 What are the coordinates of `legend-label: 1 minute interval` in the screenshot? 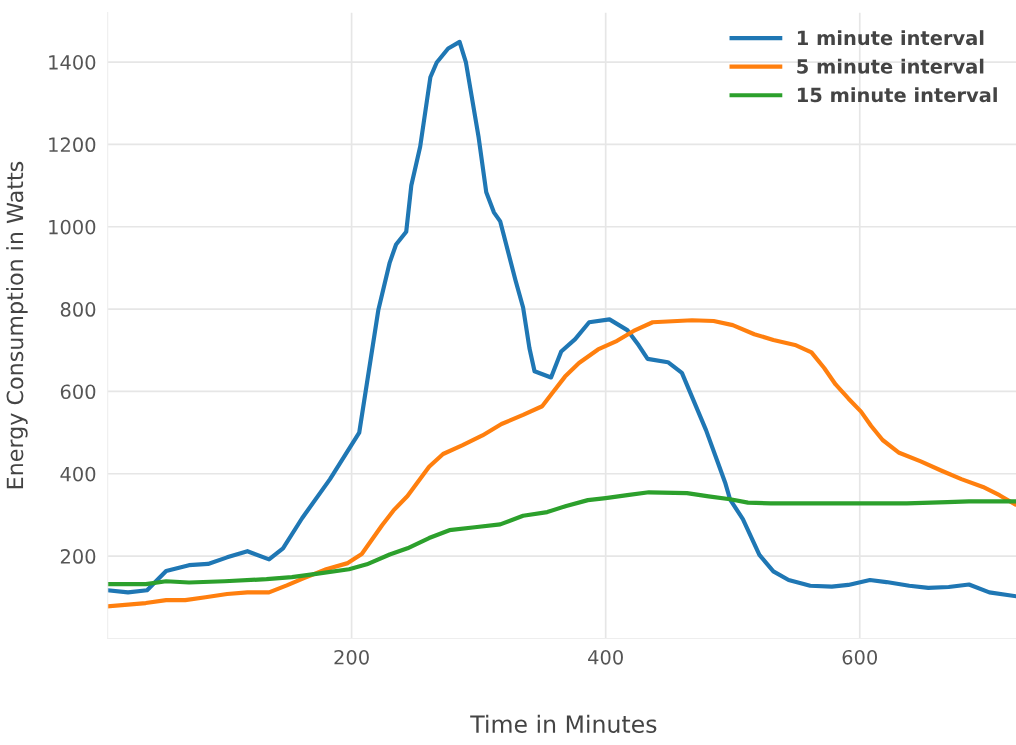 It's located at (890, 38).